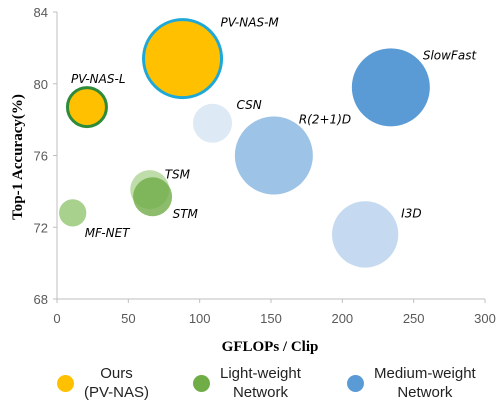 The image size is (498, 406). What do you see at coordinates (390, 87) in the screenshot?
I see `bubble-slowfast` at bounding box center [390, 87].